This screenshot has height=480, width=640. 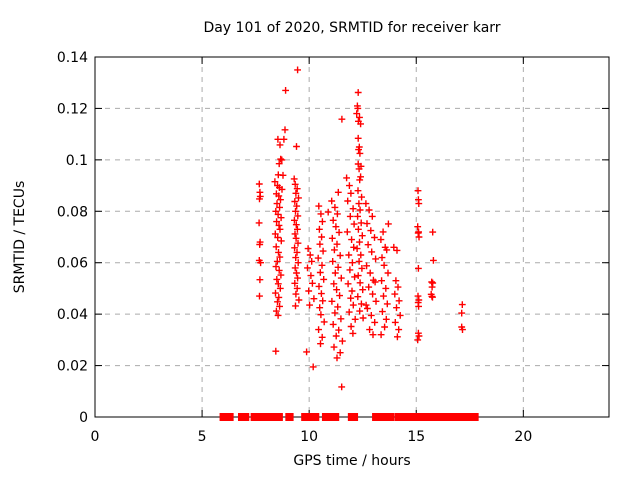 I want to click on y-tick-label: 0.02, so click(x=72, y=367).